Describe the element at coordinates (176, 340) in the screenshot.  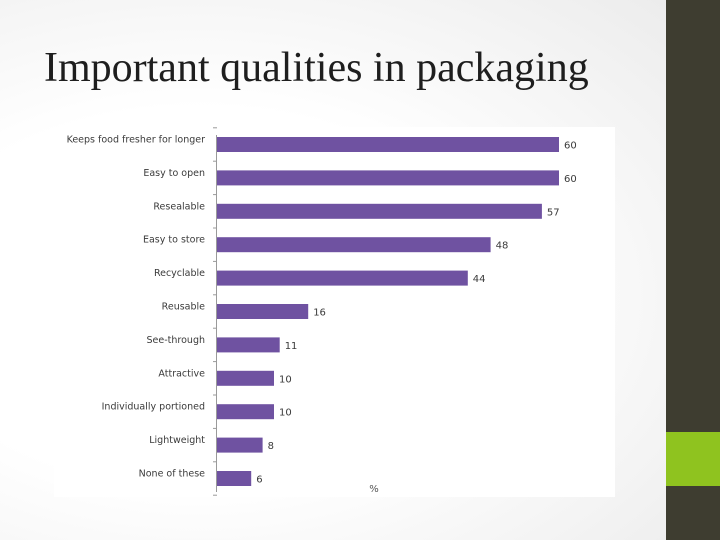
I see `category-label: See-through` at that location.